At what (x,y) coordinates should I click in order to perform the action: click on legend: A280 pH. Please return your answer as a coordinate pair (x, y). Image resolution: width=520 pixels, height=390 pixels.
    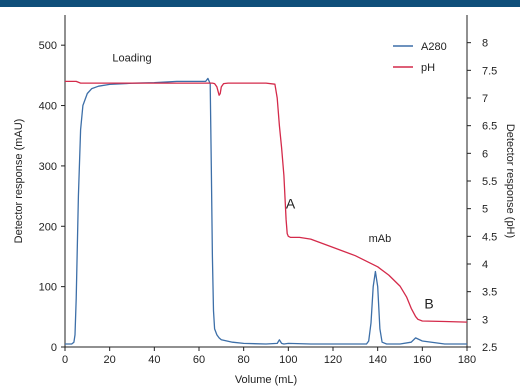
    Looking at the image, I should click on (420, 57).